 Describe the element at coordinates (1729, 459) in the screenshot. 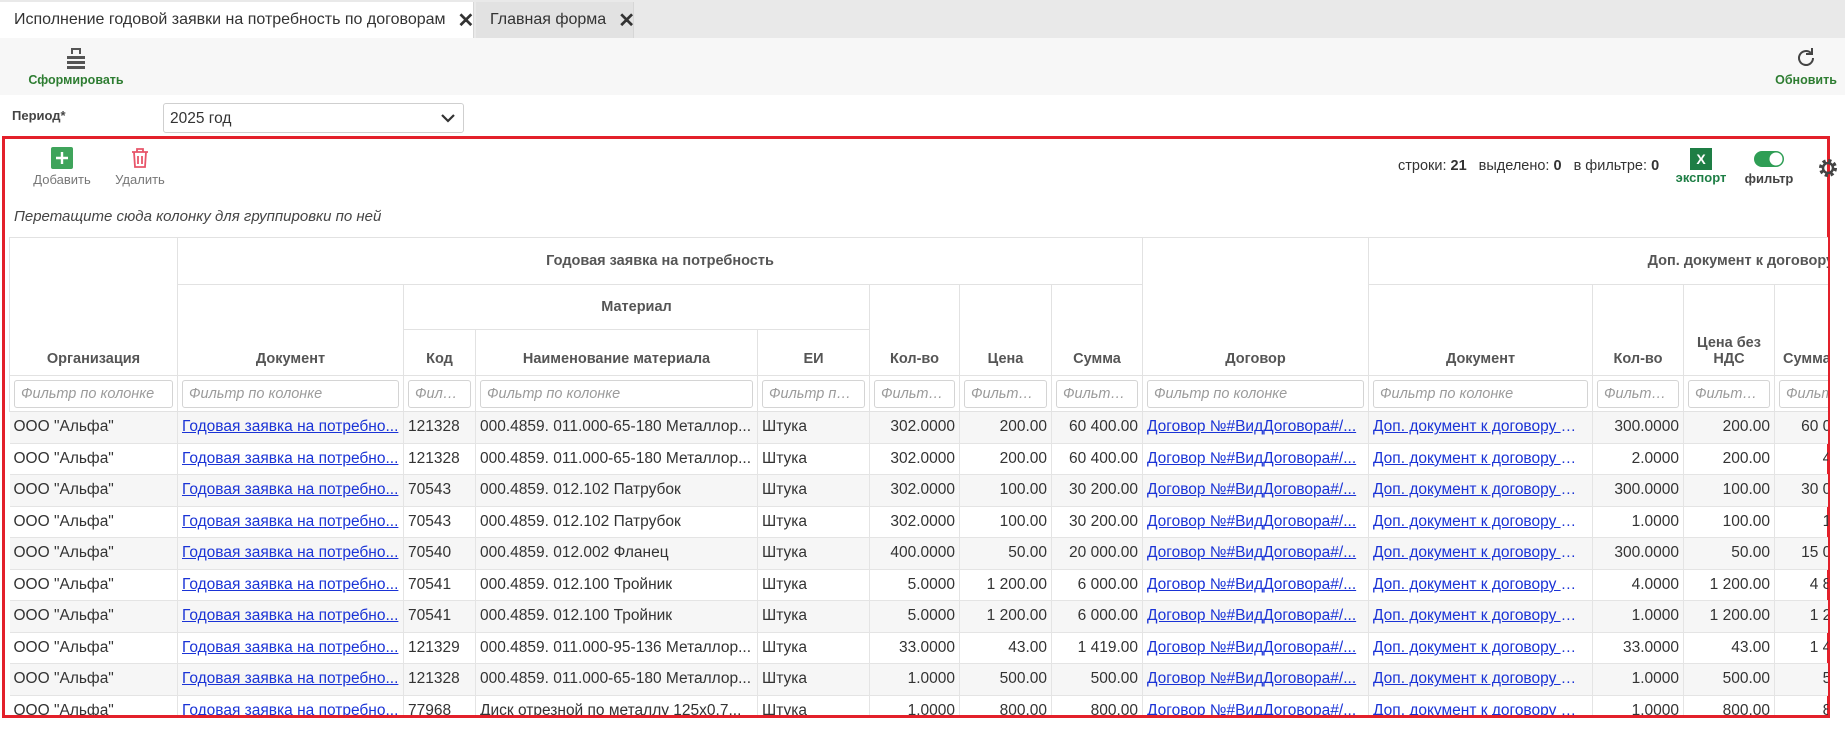

I see `cell: 200.00` at that location.